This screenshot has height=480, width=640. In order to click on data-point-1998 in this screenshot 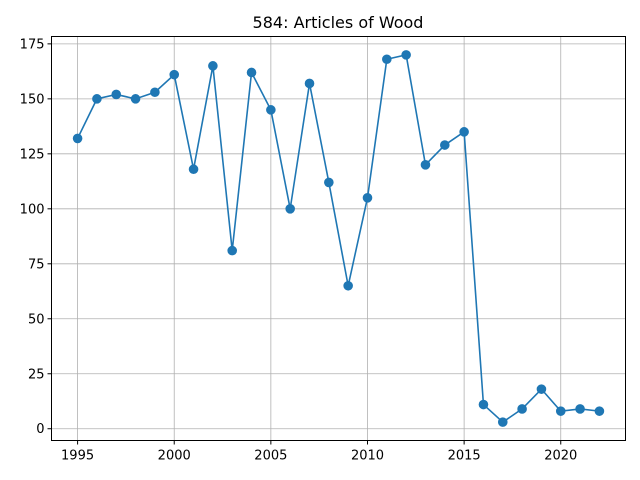, I will do `click(135, 99)`.